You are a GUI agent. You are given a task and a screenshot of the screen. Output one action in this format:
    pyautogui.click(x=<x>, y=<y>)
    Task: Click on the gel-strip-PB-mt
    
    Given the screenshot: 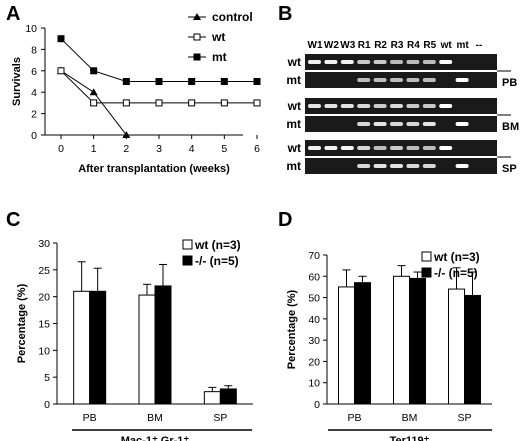 What is the action you would take?
    pyautogui.click(x=401, y=80)
    